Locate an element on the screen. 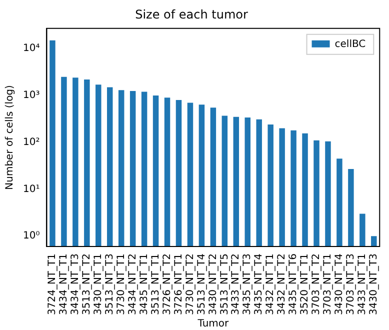 This screenshot has height=330, width=389. chart-title: Size of each tumor is located at coordinates (191, 14).